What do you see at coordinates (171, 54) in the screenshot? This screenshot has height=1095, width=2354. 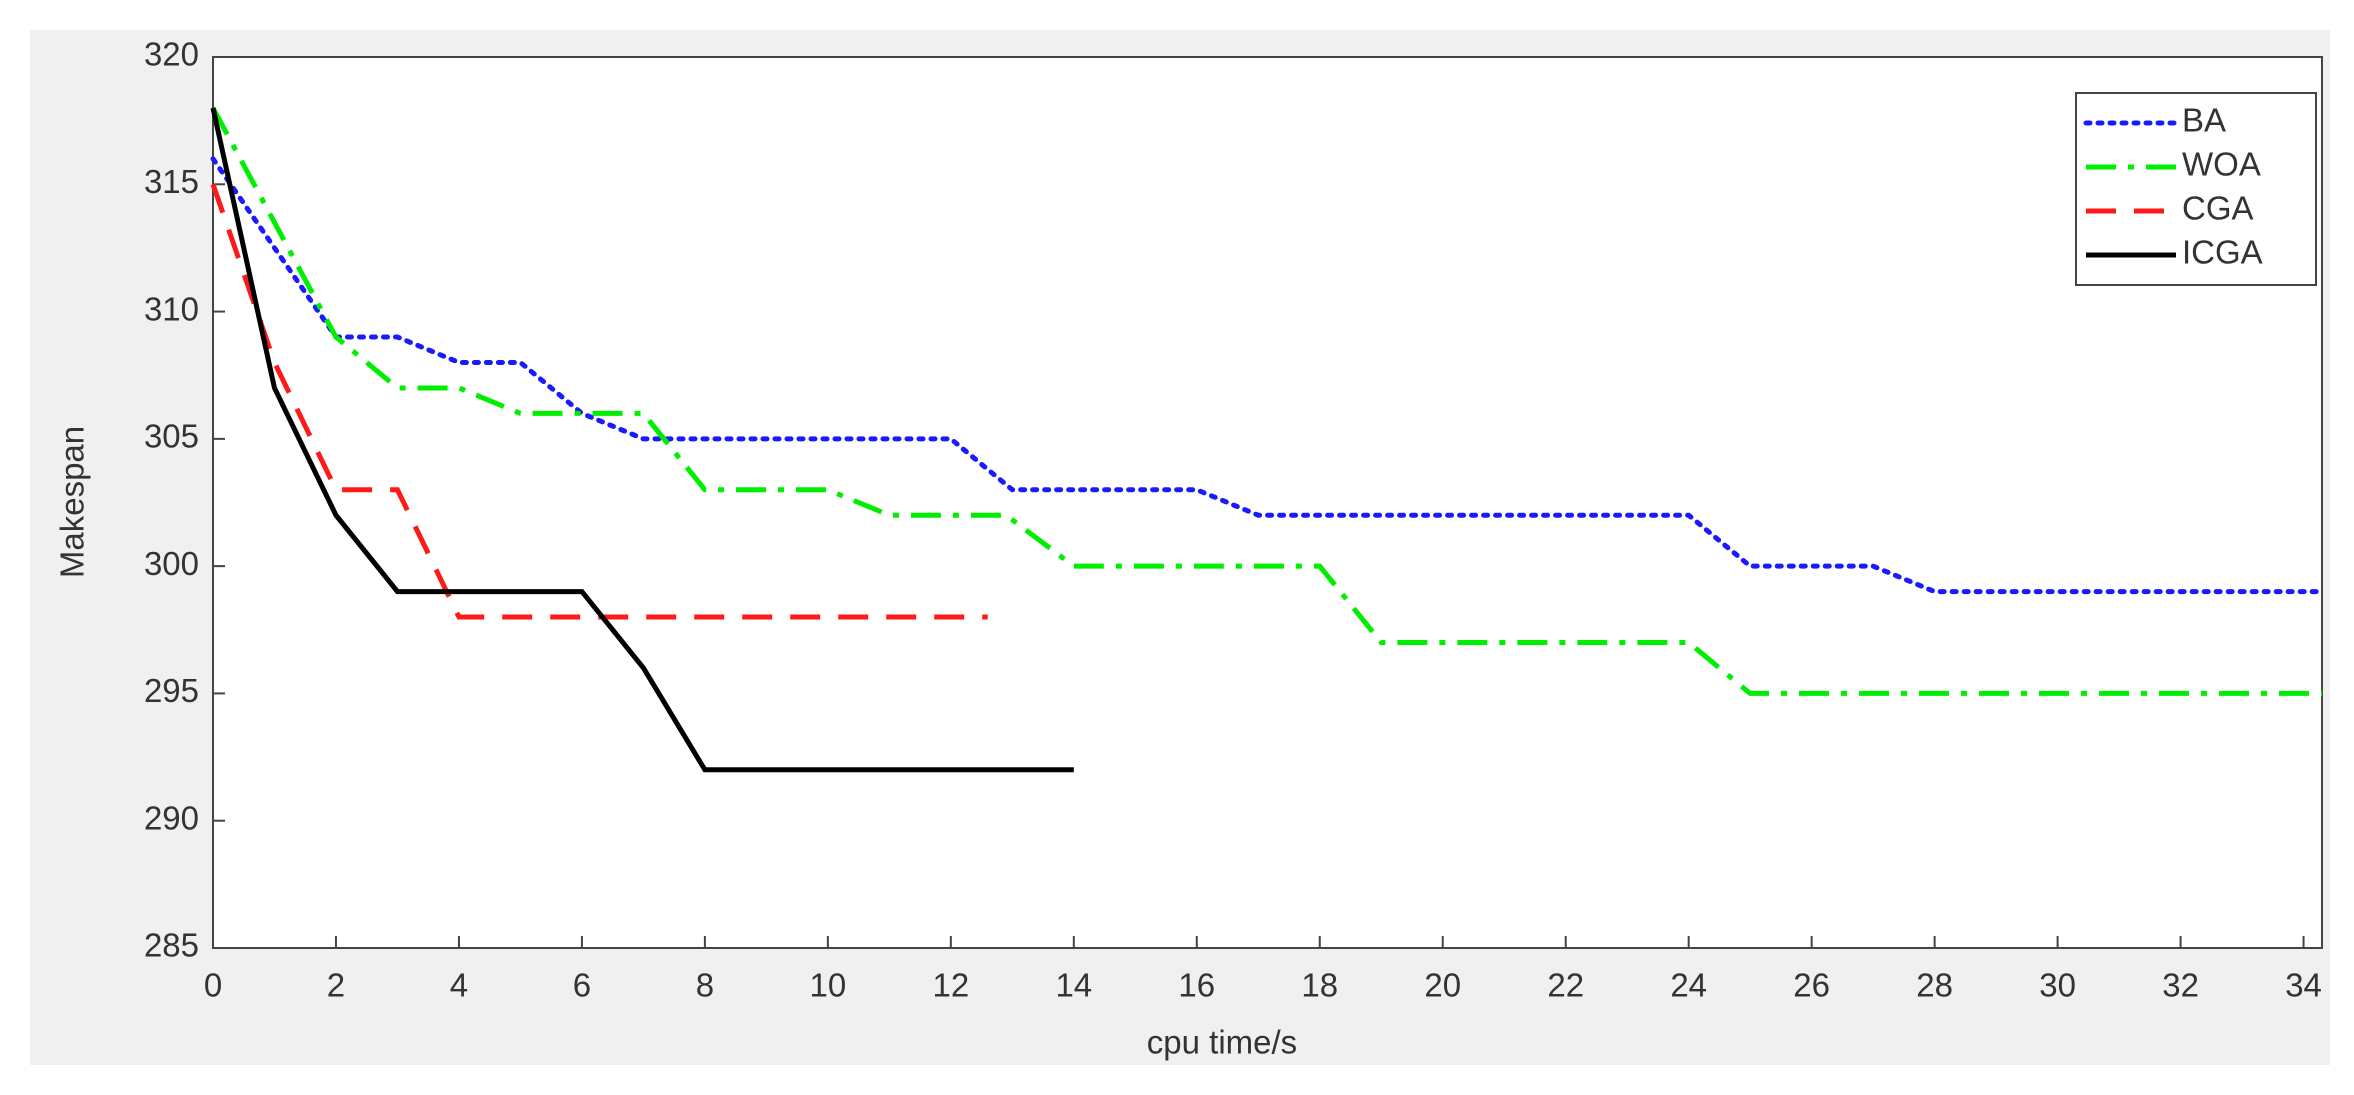 I see `y-tick-label: 320` at bounding box center [171, 54].